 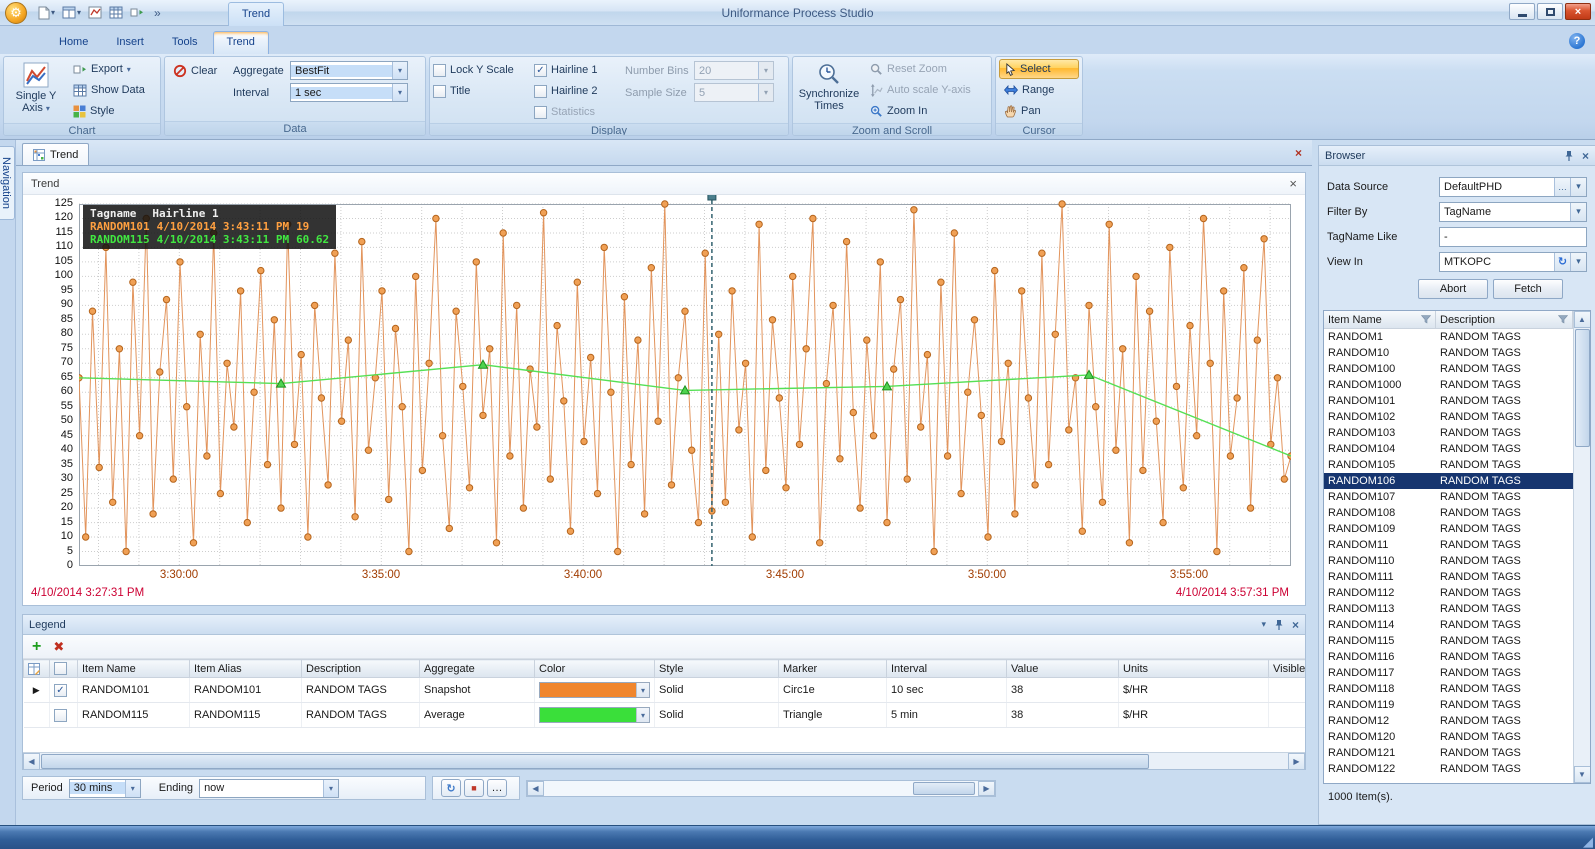 What do you see at coordinates (474, 788) in the screenshot?
I see `stop-button: ■` at bounding box center [474, 788].